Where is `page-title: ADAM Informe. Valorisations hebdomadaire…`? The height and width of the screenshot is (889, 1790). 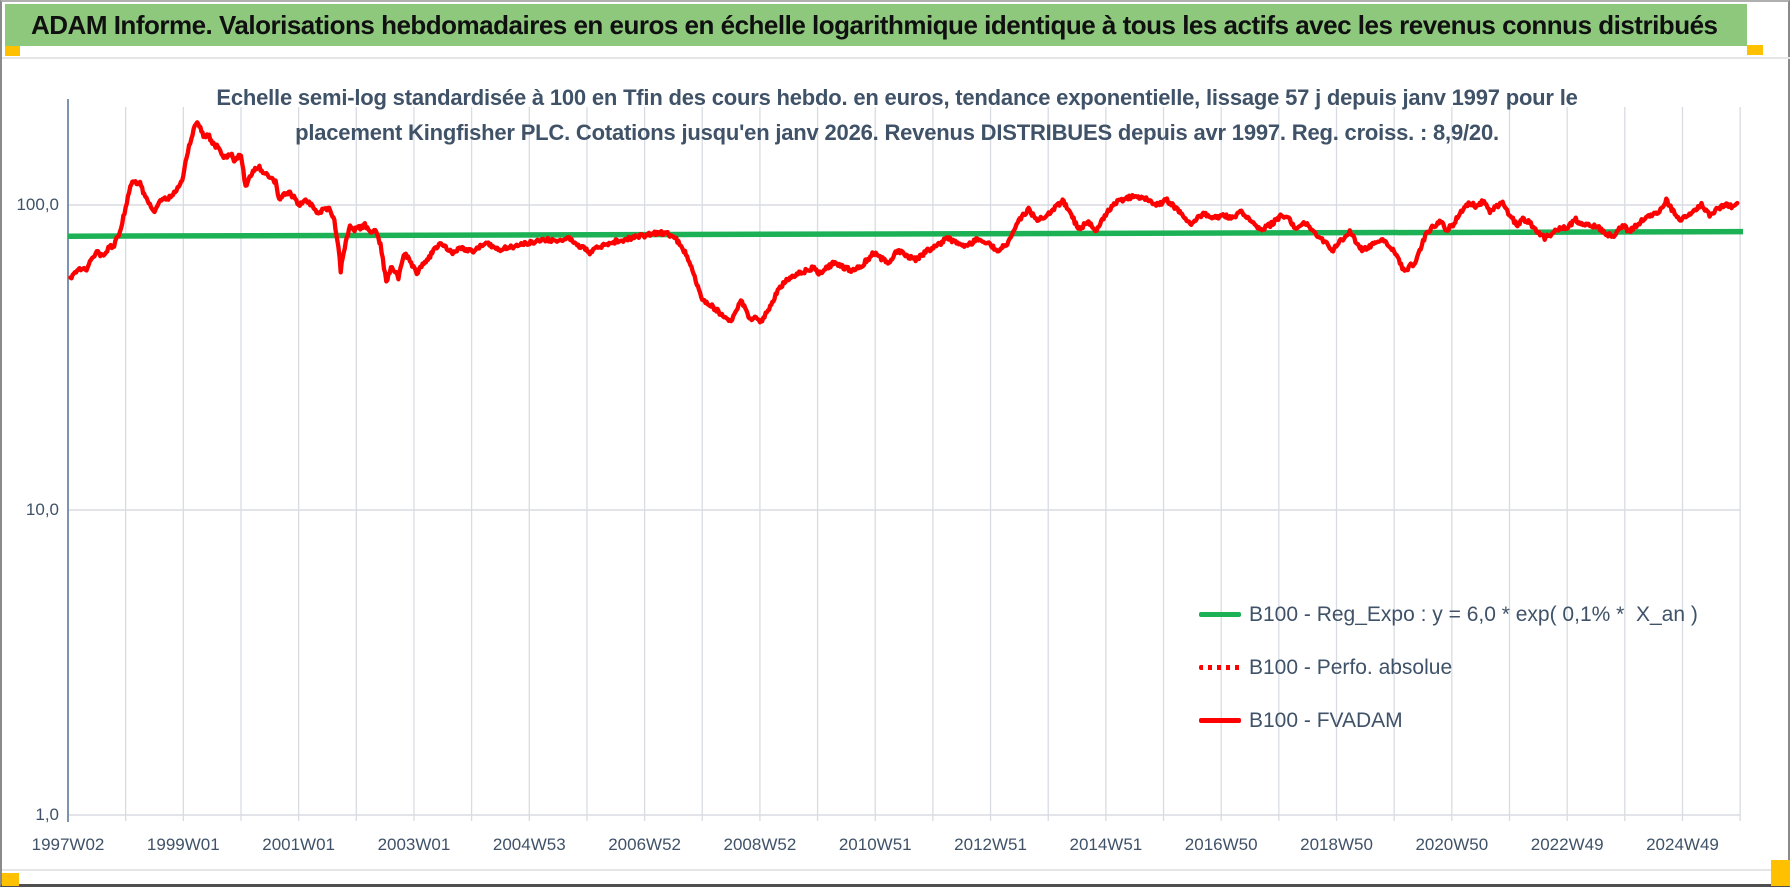
page-title: ADAM Informe. Valorisations hebdomadaire… is located at coordinates (874, 24).